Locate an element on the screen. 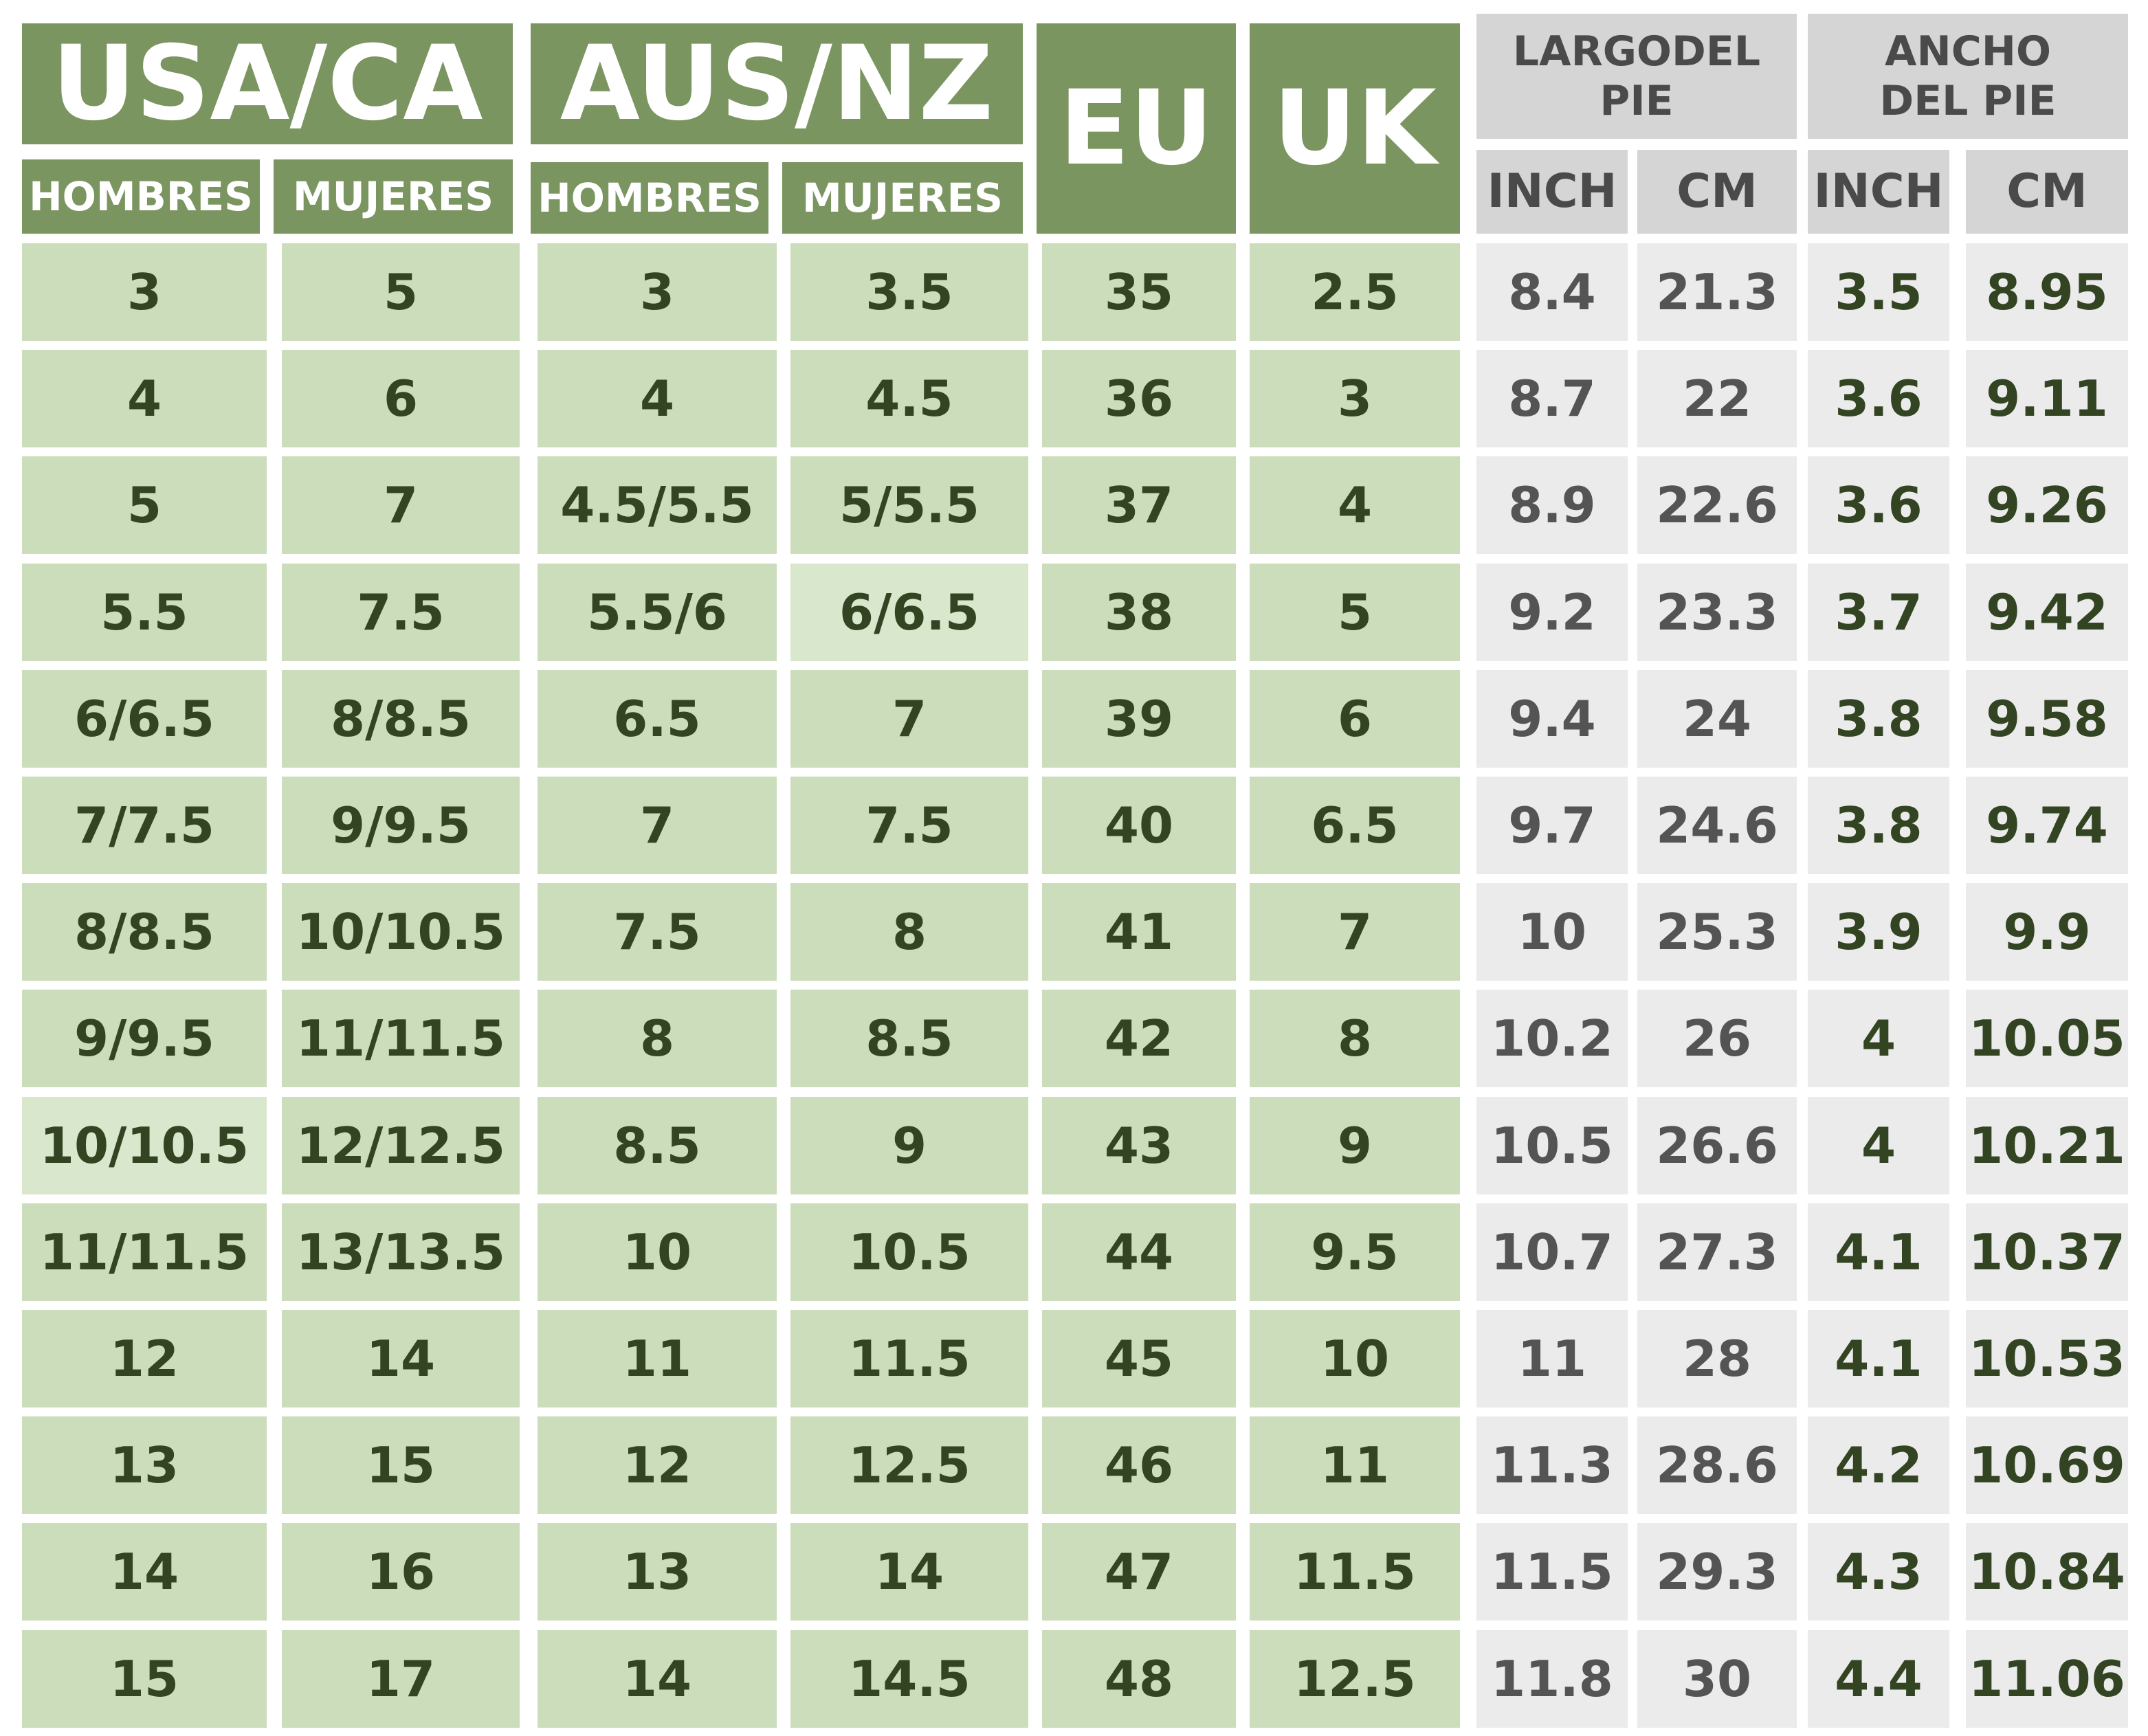  table-cell-r6-c7: 9.7 is located at coordinates (1552, 825).